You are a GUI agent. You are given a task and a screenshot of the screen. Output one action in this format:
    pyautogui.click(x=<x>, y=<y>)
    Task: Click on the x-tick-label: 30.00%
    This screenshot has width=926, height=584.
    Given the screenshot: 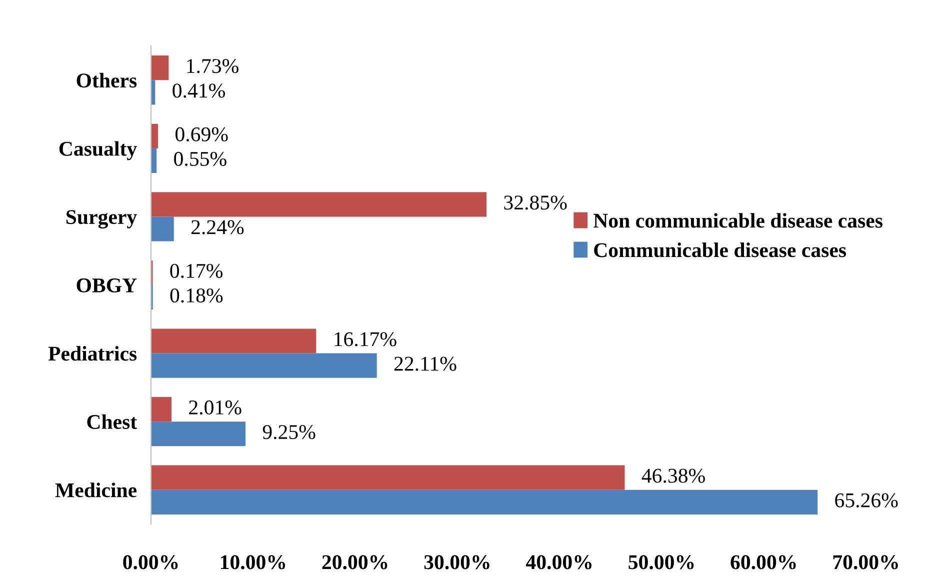 What is the action you would take?
    pyautogui.click(x=457, y=562)
    